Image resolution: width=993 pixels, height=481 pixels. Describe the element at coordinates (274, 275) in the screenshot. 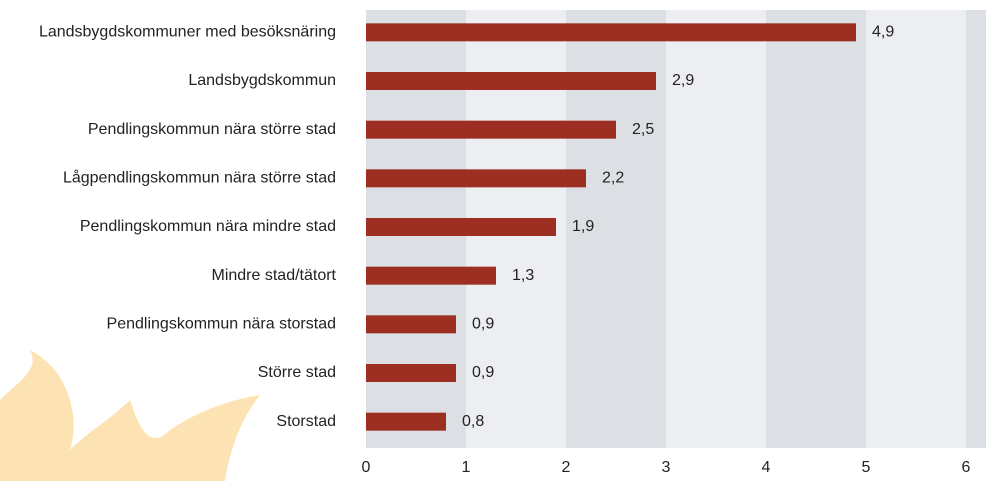

I see `y-tick-label: Mindre stad/tätort` at that location.